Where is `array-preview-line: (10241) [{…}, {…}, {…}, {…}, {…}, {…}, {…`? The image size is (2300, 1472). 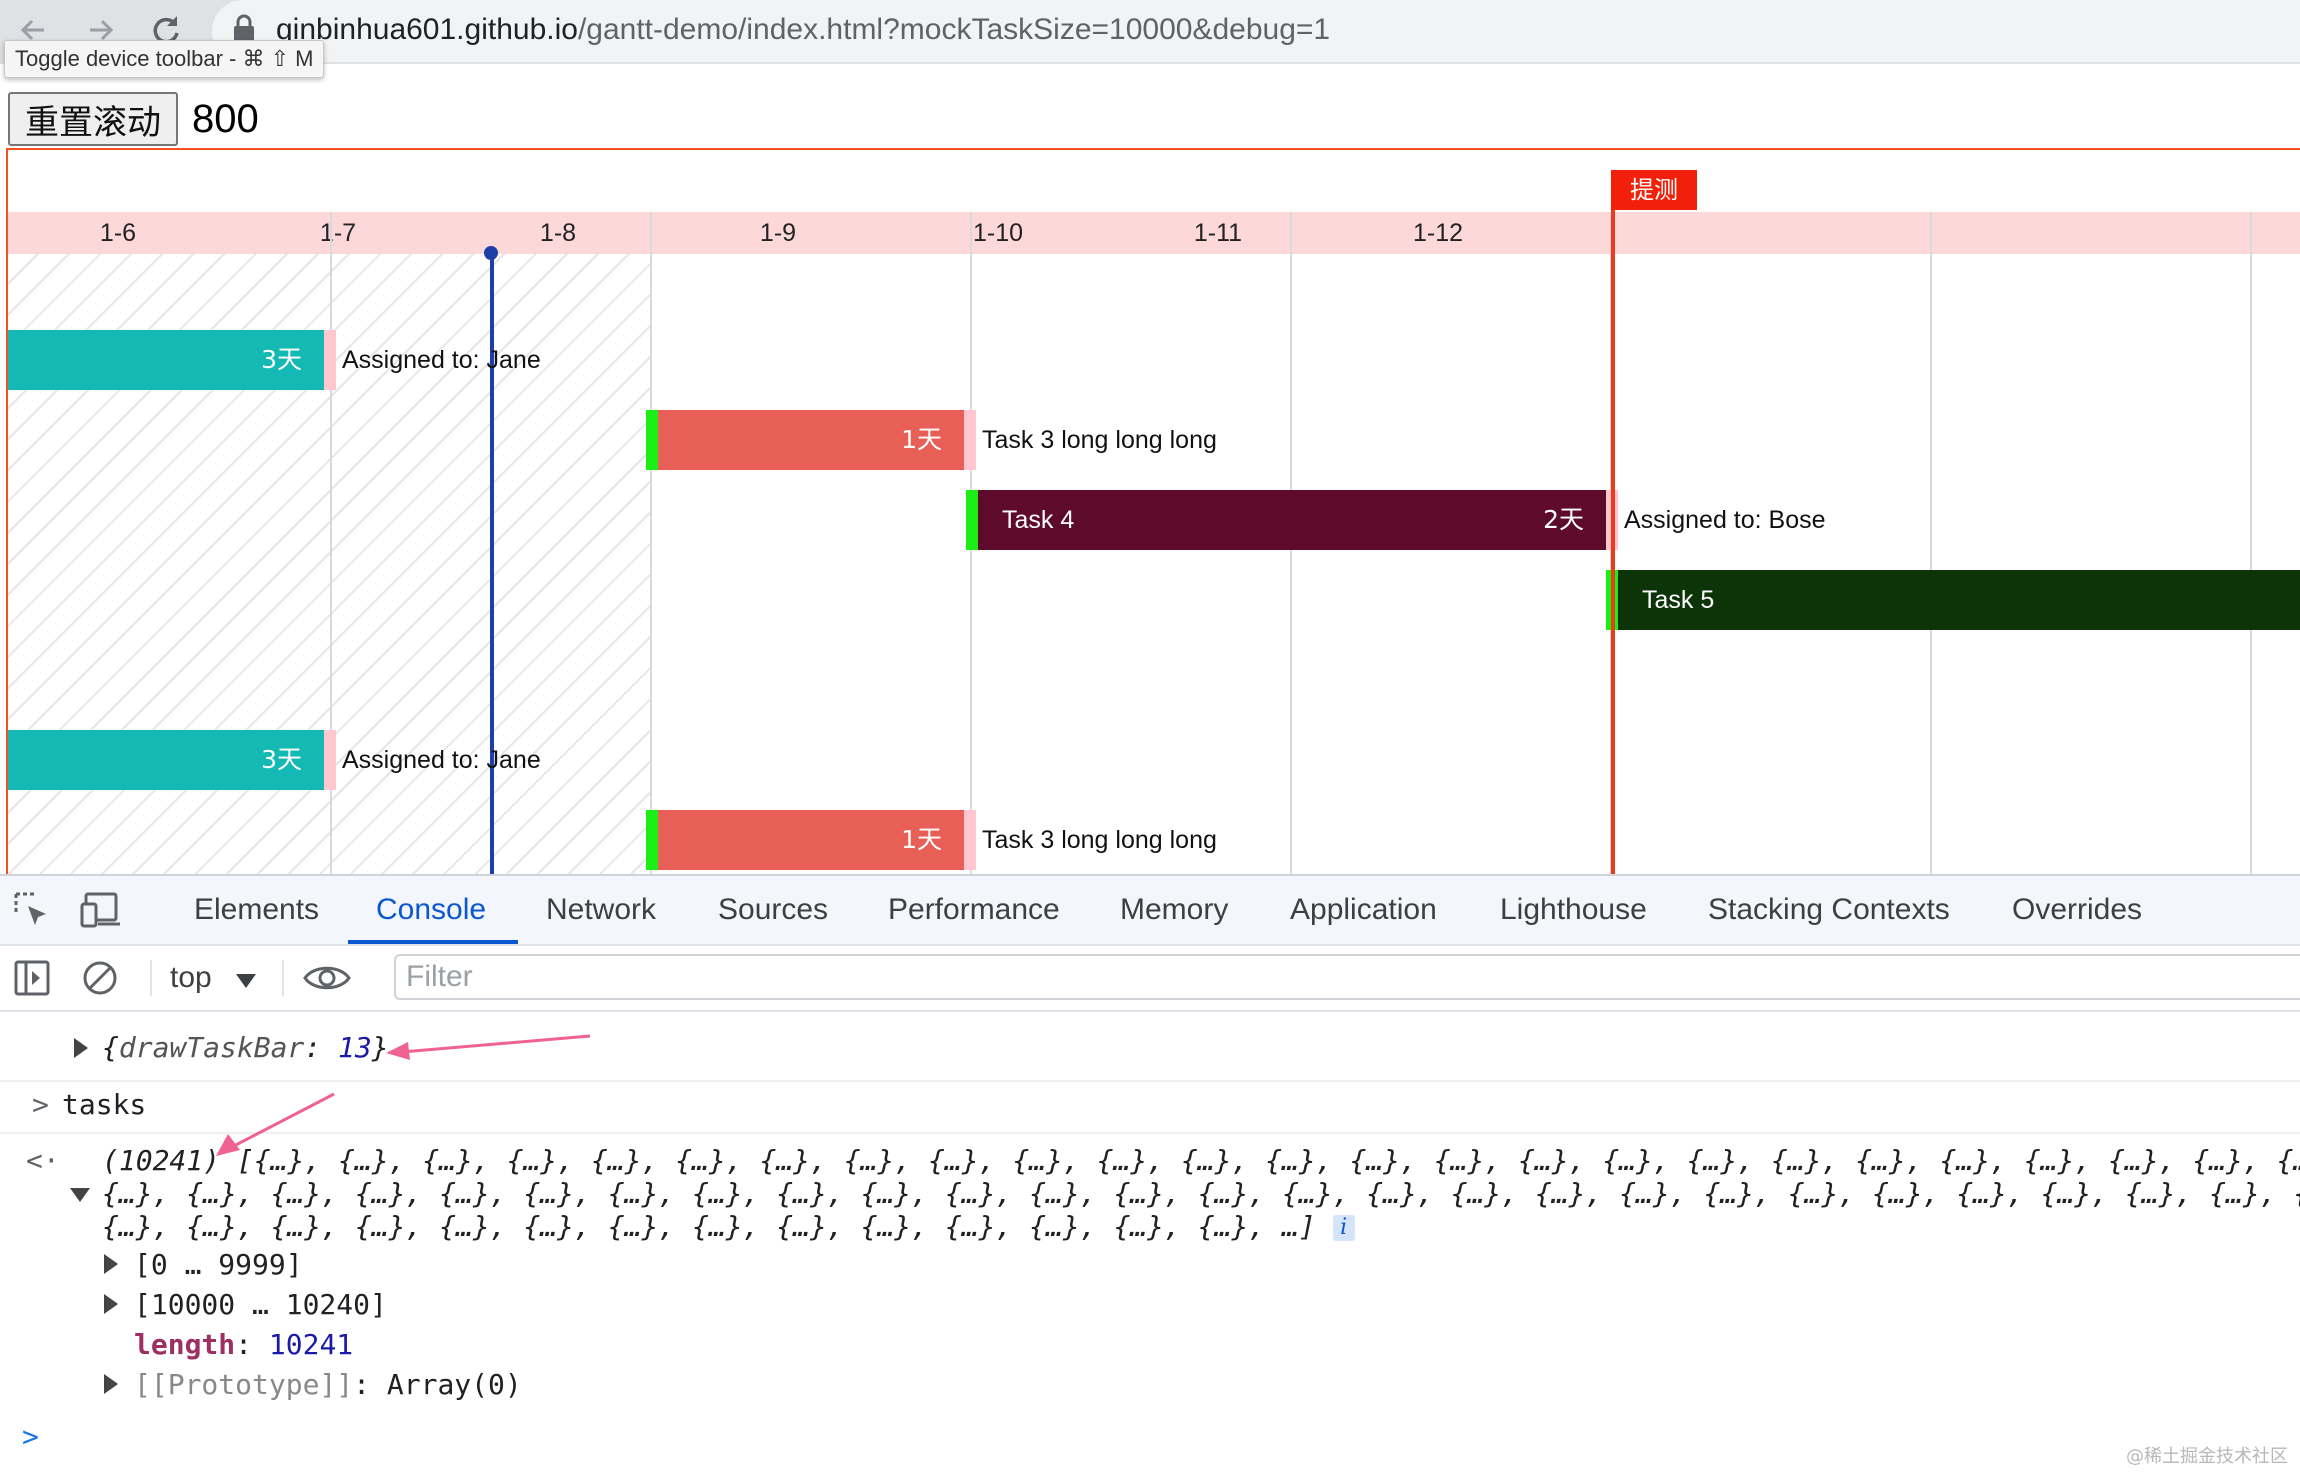
array-preview-line: (10241) [{…}, {…}, {…}, {…}, {…}, {…}, {… is located at coordinates (1201, 1161).